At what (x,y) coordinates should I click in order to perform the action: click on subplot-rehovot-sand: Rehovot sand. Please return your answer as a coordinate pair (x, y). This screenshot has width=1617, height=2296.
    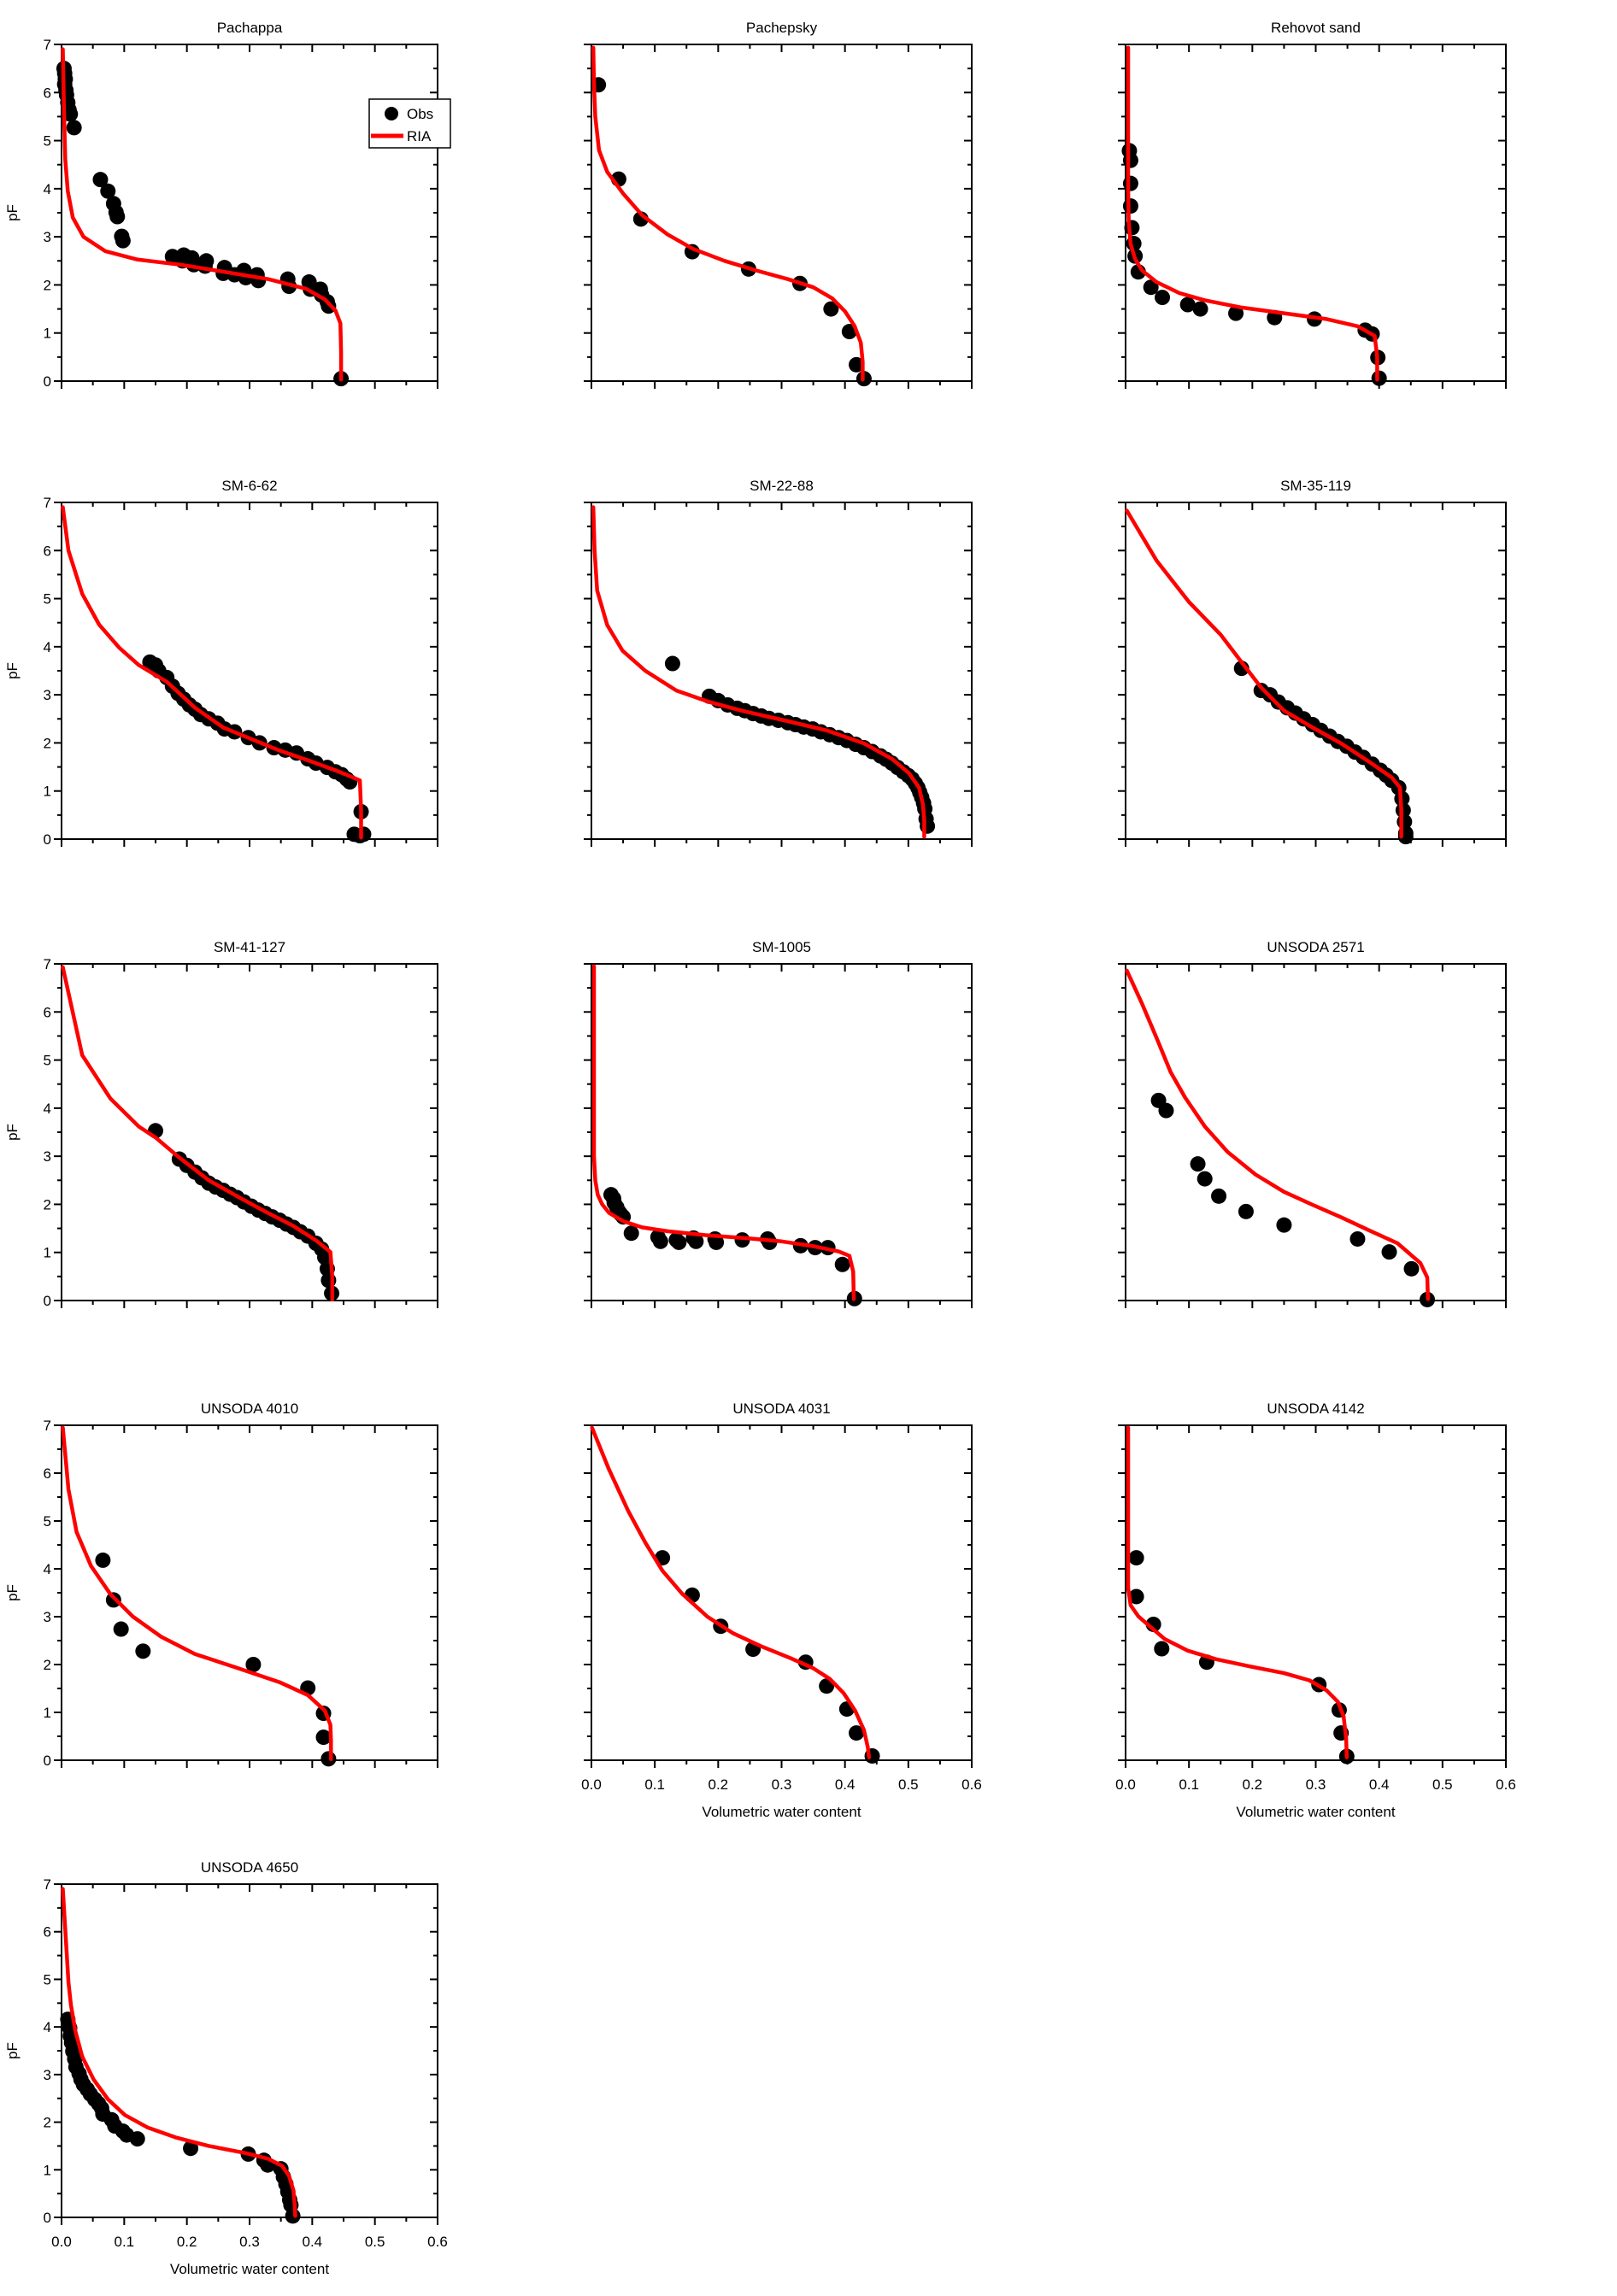
    Looking at the image, I should click on (1312, 205).